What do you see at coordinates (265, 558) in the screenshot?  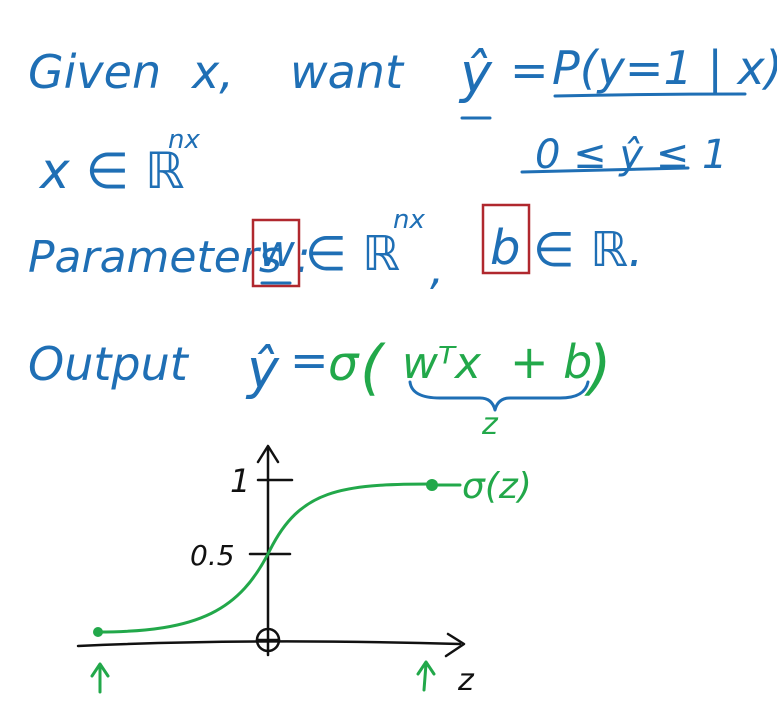 I see `sigmoid-curve` at bounding box center [265, 558].